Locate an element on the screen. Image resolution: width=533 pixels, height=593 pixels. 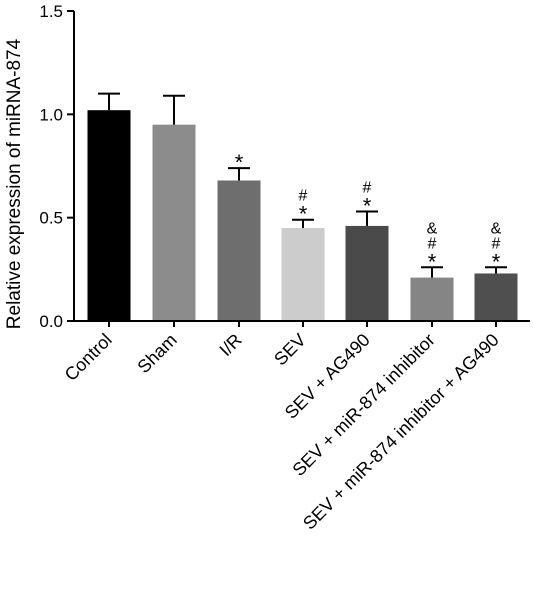
y-tick-label: 0.5 is located at coordinates (51, 218).